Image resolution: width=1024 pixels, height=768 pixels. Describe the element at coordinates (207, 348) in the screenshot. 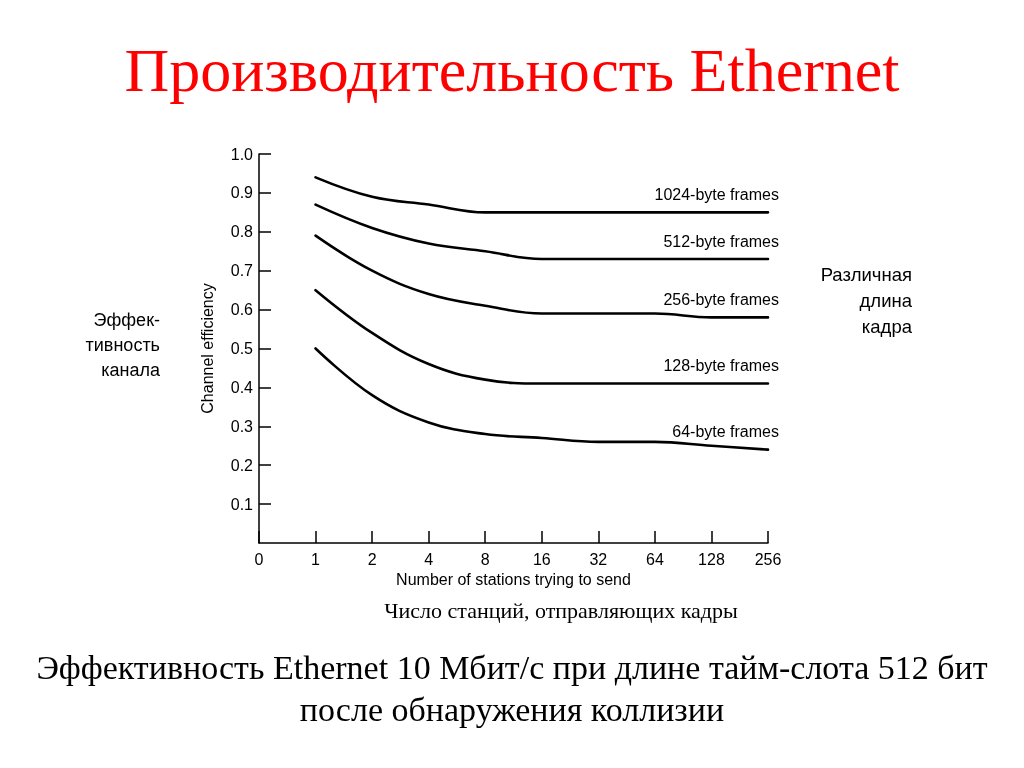

I see `y-axis-title: Channel efficiency` at that location.